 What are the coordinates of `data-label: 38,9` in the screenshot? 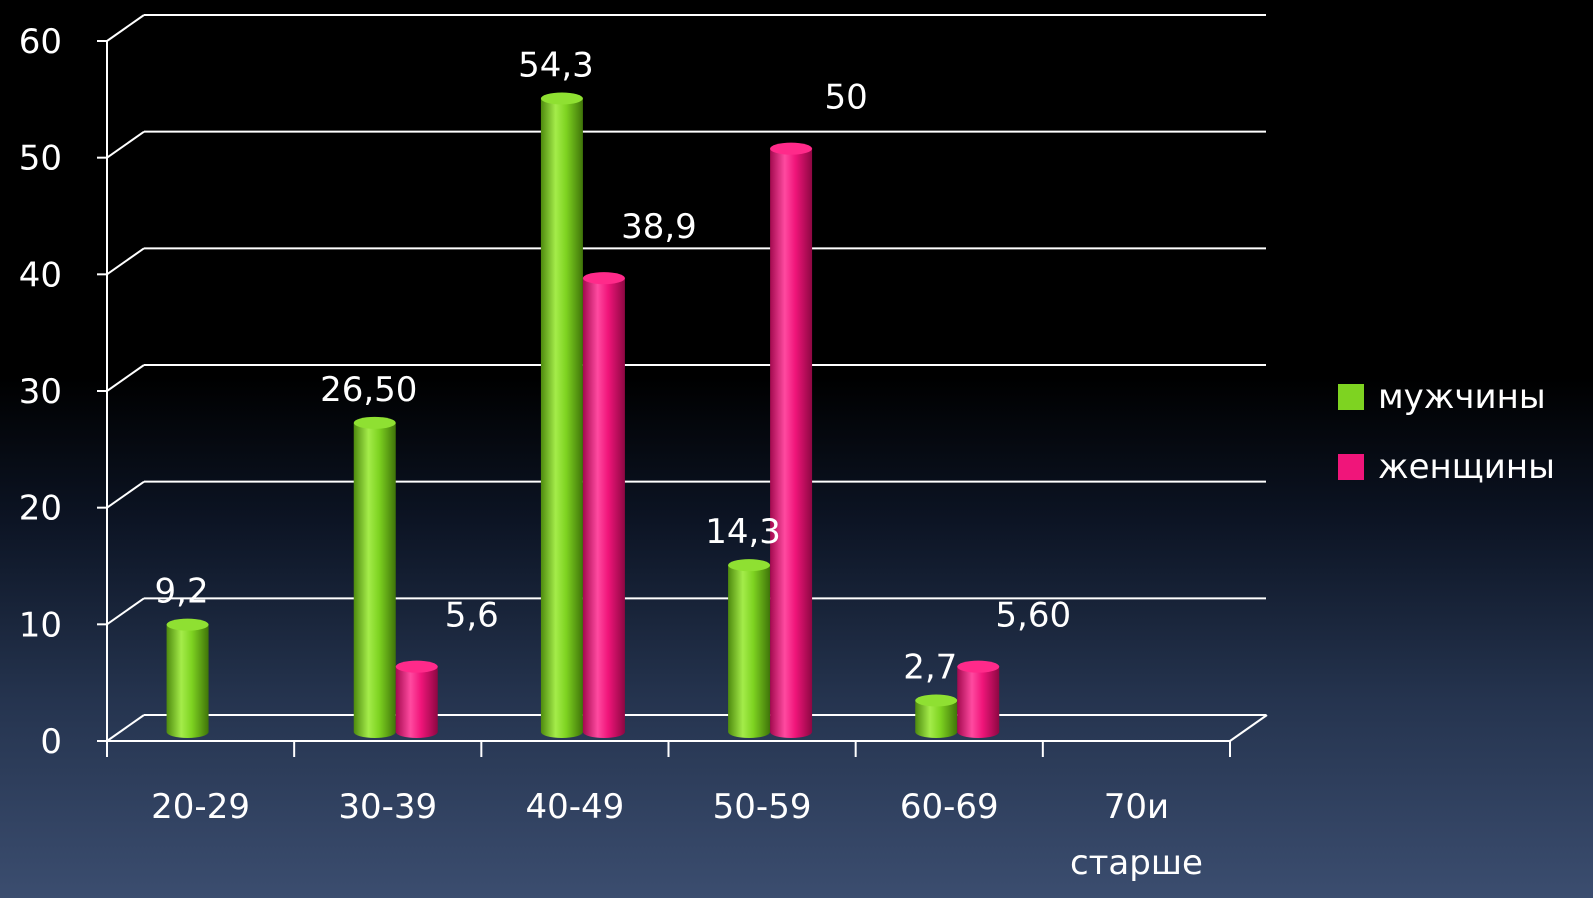 It's located at (659, 227).